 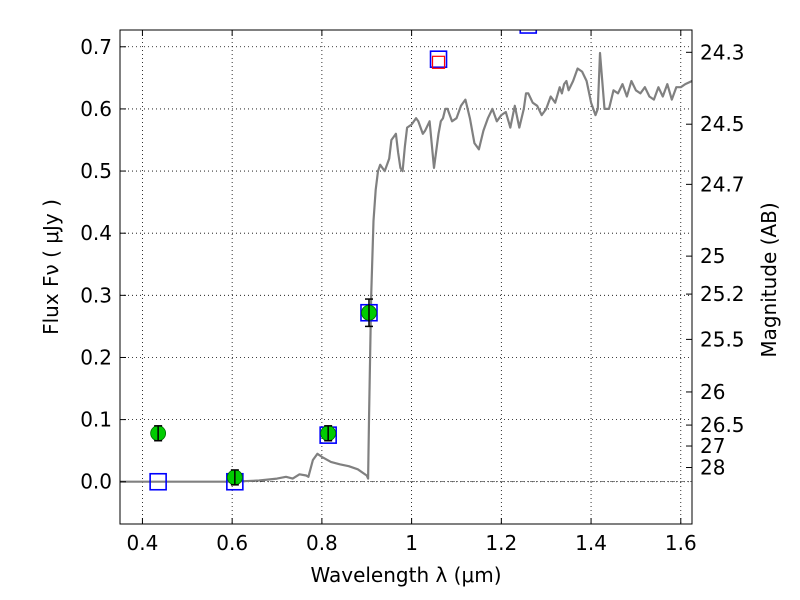 What do you see at coordinates (96, 109) in the screenshot?
I see `y-tick-label: 0.6` at bounding box center [96, 109].